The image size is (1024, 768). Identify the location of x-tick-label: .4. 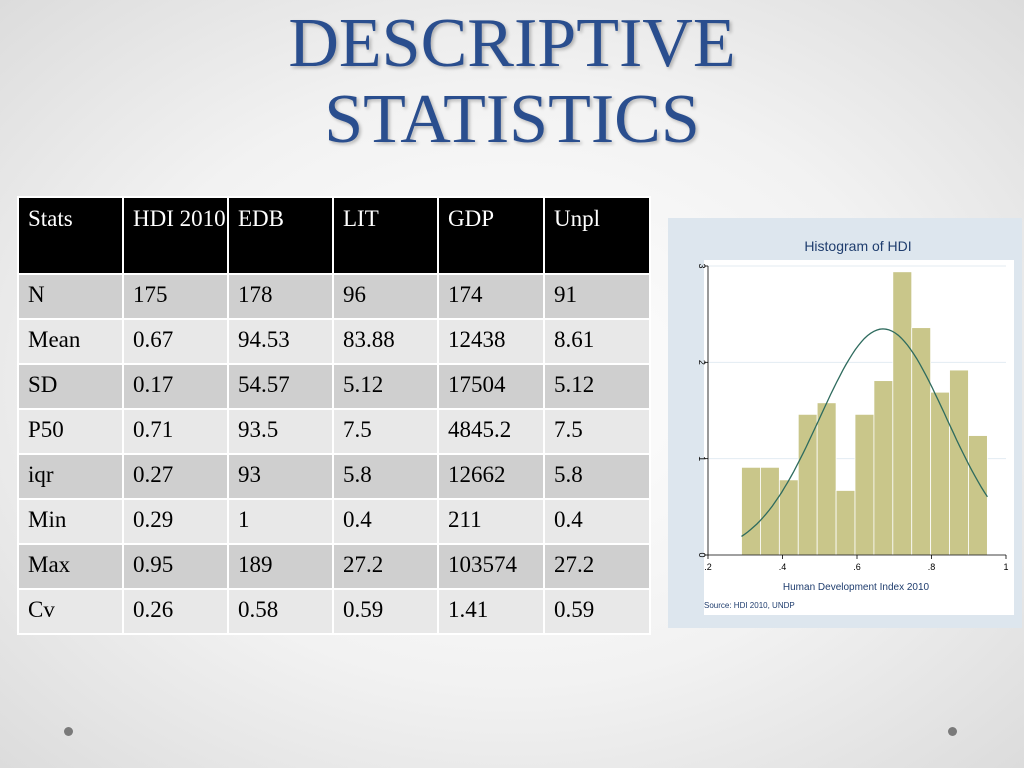
(783, 567).